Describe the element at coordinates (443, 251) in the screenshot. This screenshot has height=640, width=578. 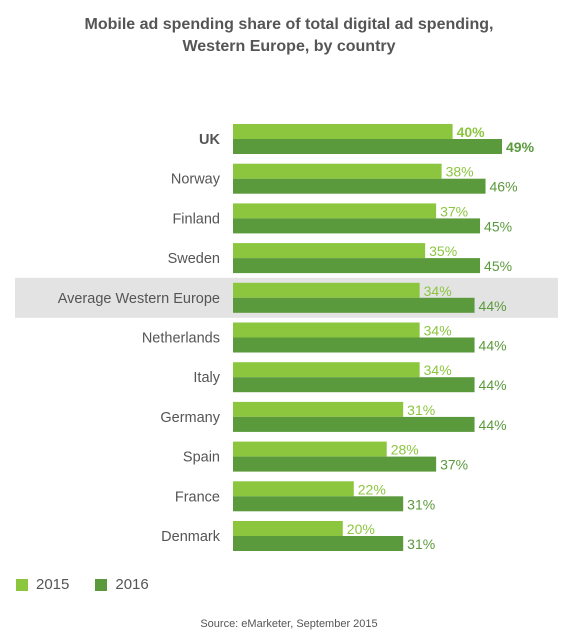
I see `data-label-2015: 35%` at that location.